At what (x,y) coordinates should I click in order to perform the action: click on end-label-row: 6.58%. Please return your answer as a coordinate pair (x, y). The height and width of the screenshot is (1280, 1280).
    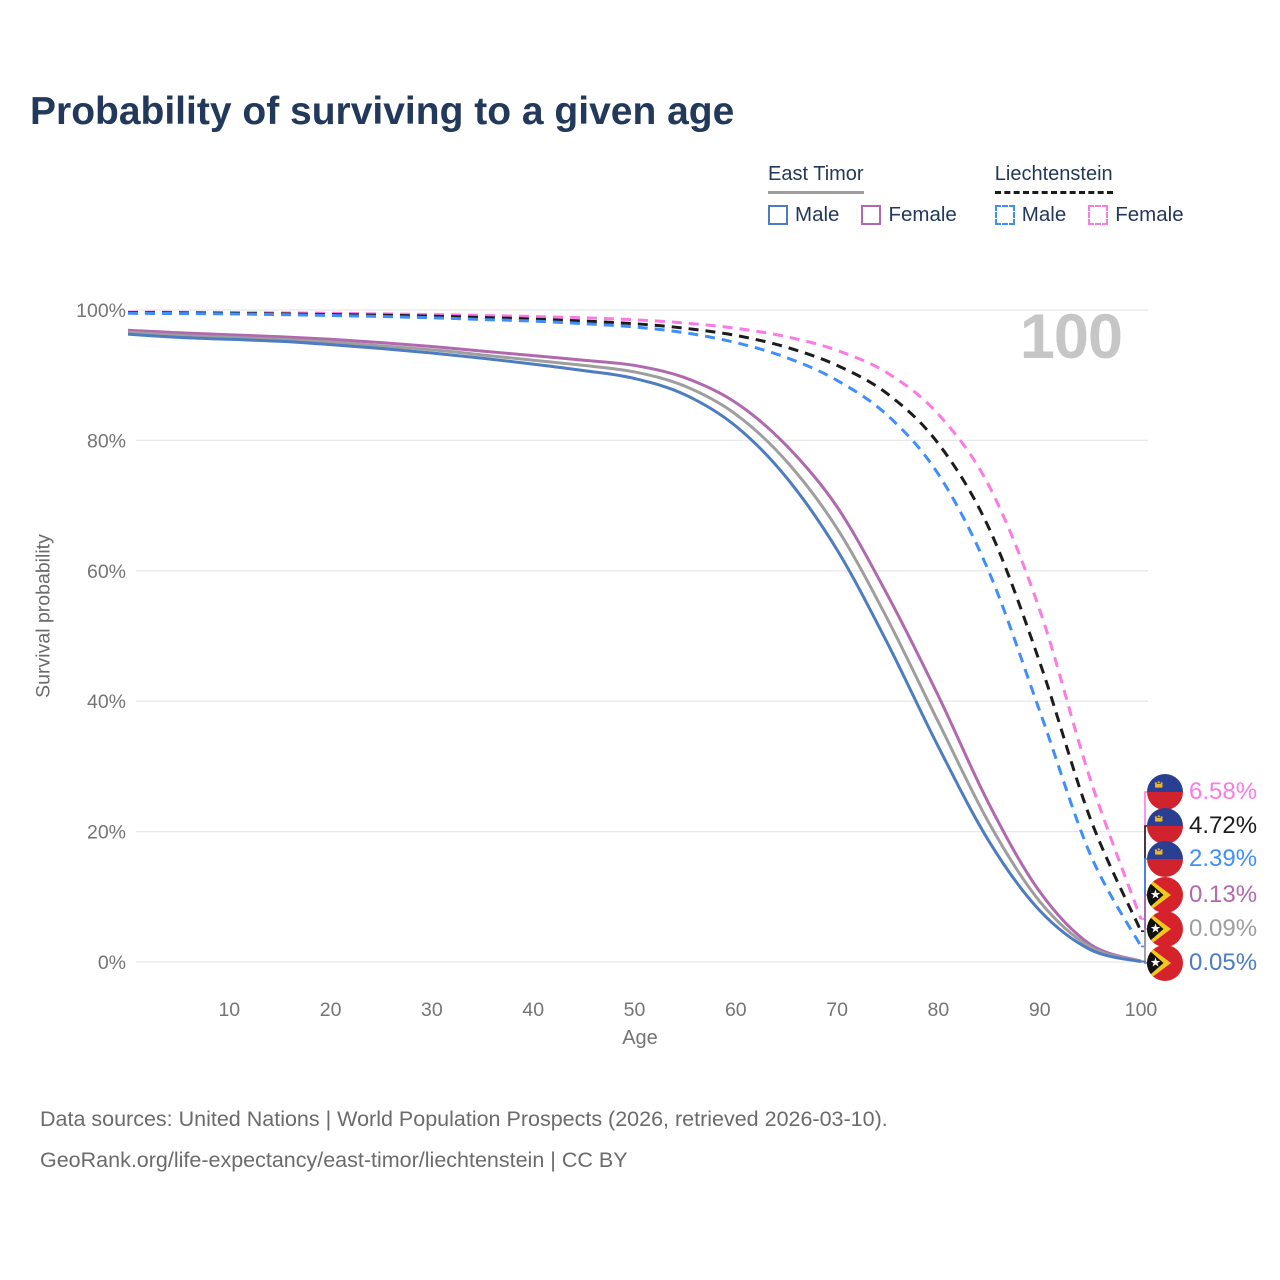
    Looking at the image, I should click on (1202, 792).